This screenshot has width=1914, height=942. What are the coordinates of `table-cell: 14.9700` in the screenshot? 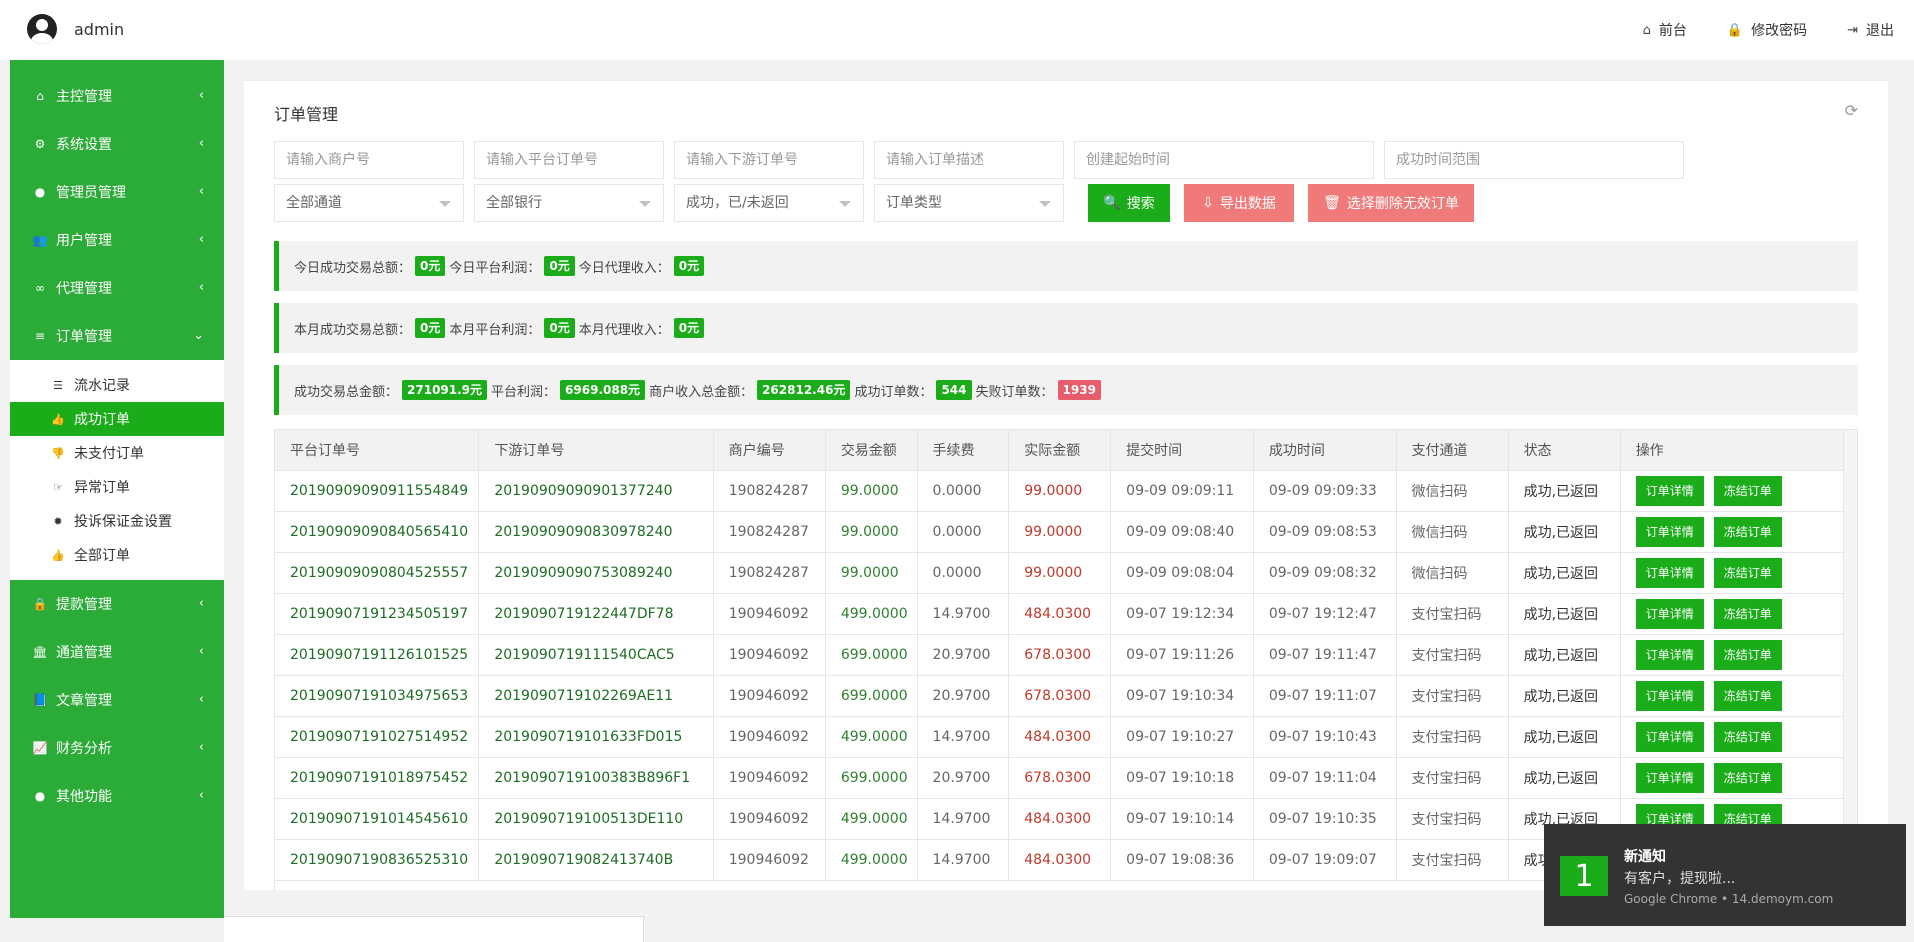 It's located at (963, 819).